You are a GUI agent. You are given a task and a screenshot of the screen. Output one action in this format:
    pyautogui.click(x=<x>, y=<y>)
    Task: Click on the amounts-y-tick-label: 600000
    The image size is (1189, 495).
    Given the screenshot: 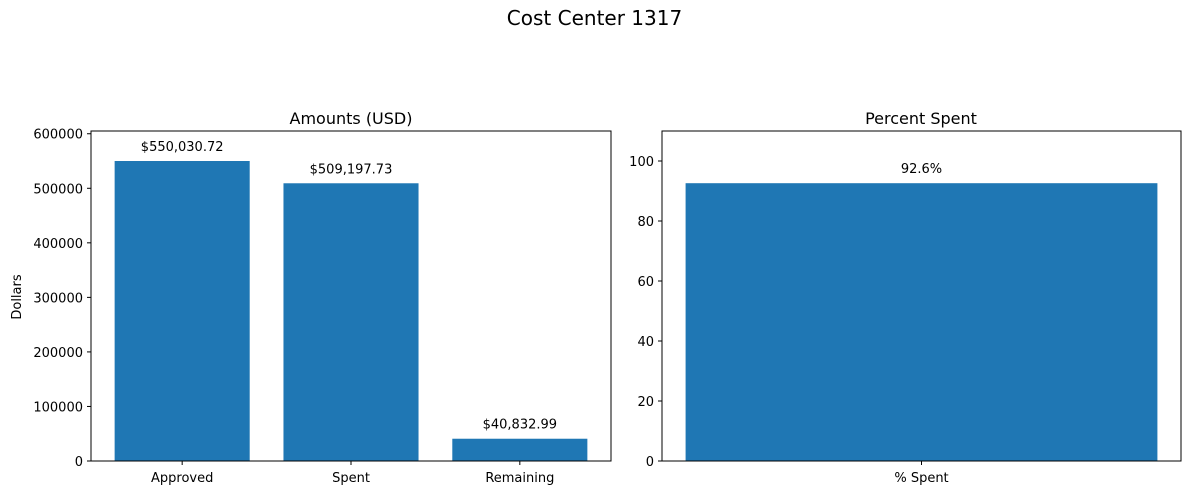 What is the action you would take?
    pyautogui.click(x=58, y=135)
    